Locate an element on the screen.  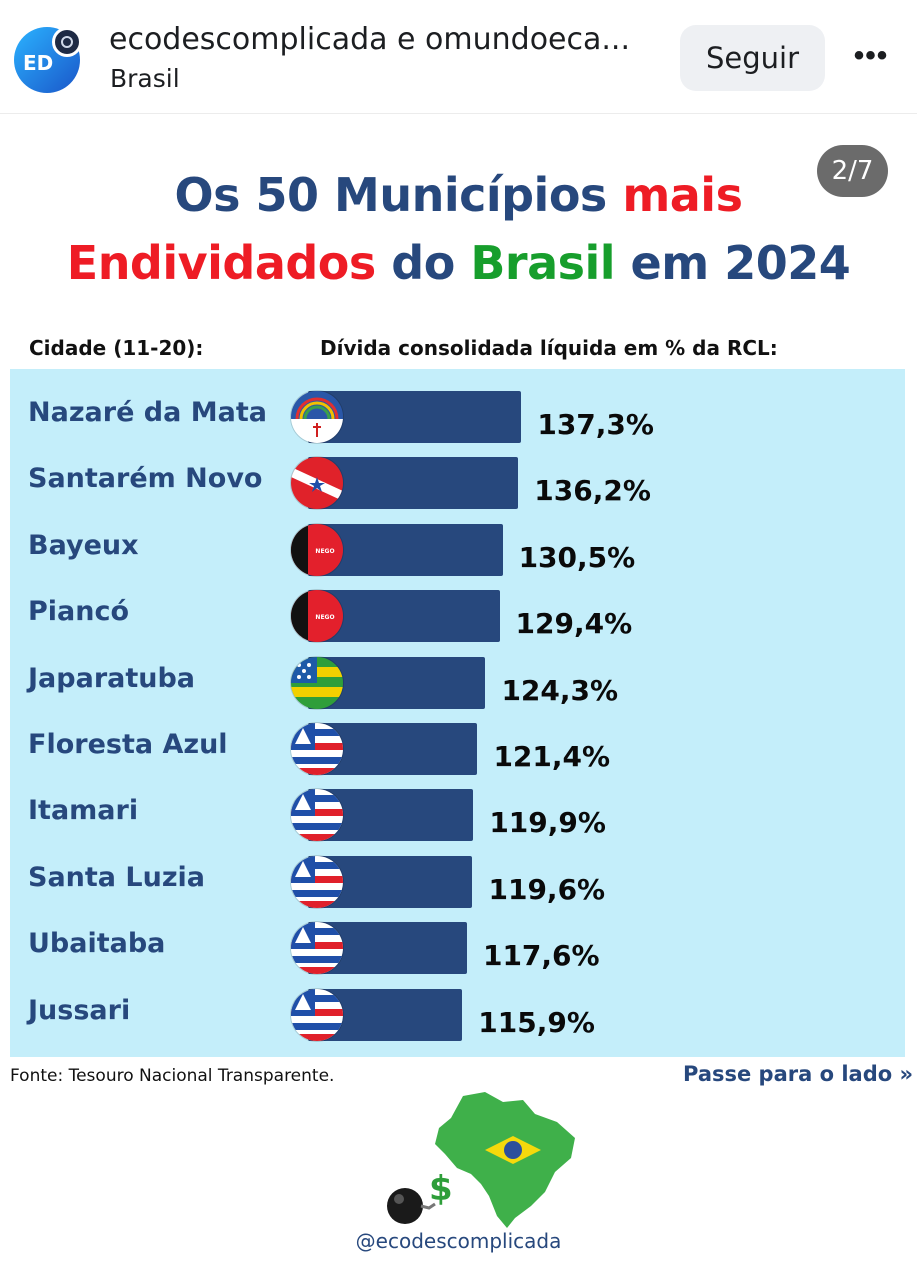
carousel-page-counter: 2/7 is located at coordinates (852, 171).